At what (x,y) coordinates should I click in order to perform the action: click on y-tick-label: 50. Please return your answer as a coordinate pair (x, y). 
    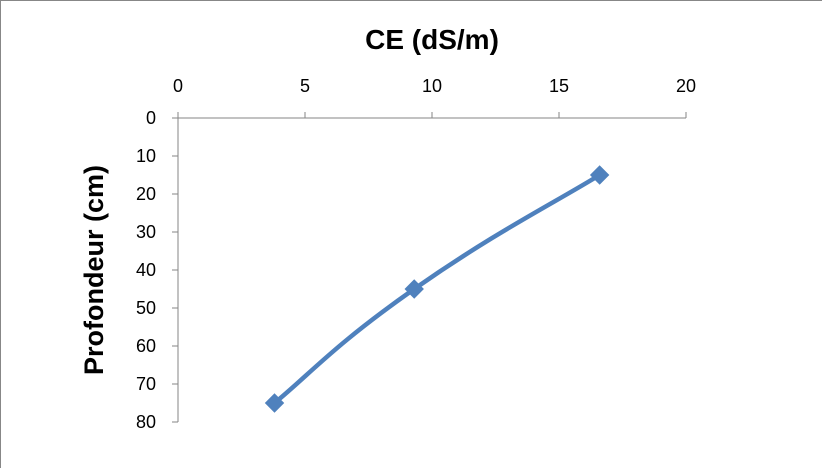
    Looking at the image, I should click on (146, 308).